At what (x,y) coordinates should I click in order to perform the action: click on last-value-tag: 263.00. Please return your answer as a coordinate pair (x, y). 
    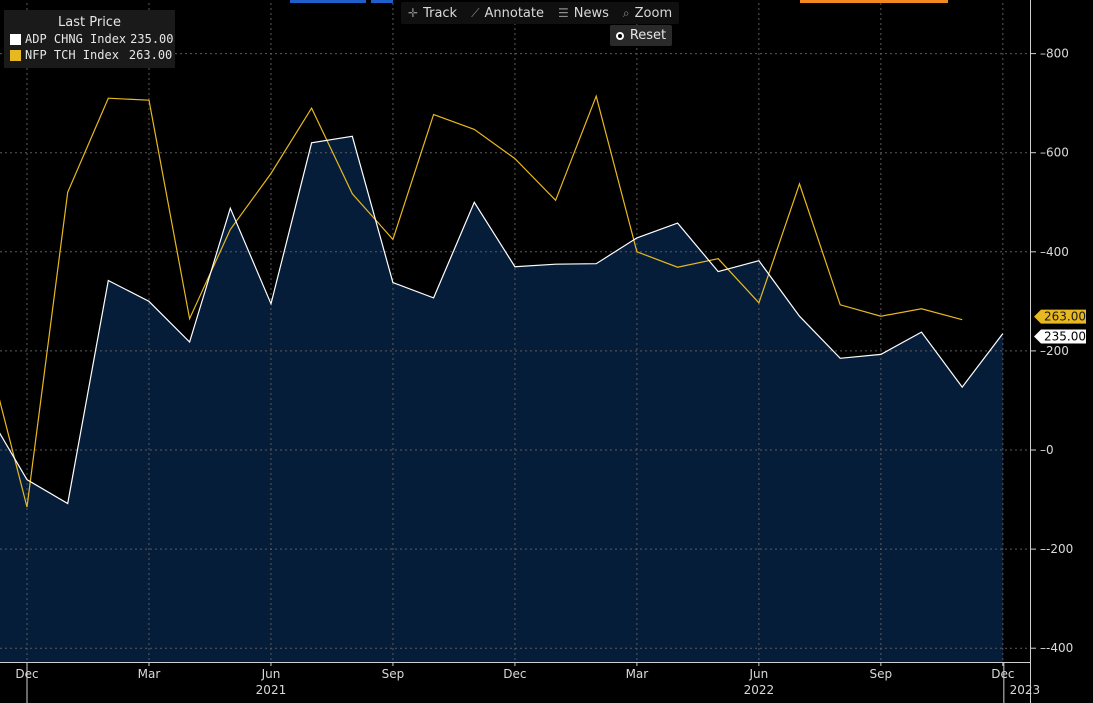
    Looking at the image, I should click on (1060, 316).